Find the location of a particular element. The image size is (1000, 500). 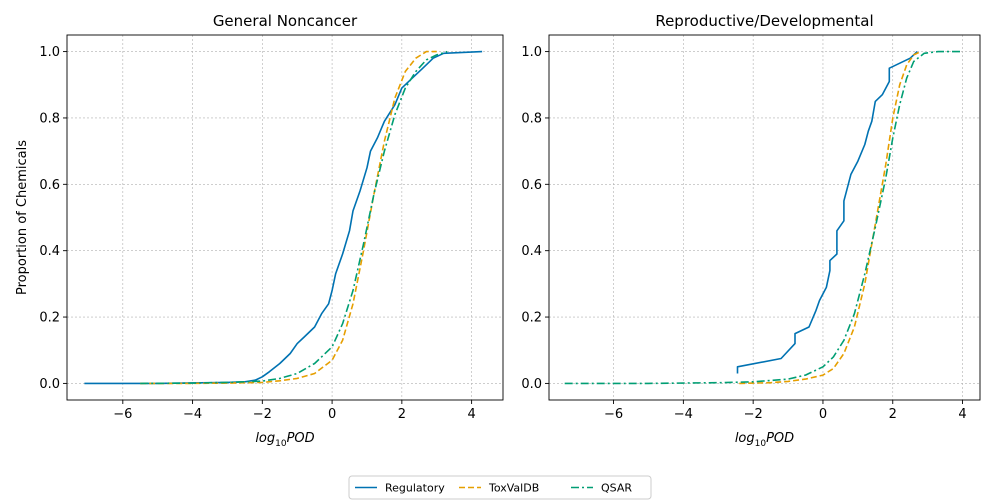

y-axis-label: Proportion of Chemicals is located at coordinates (22, 217).